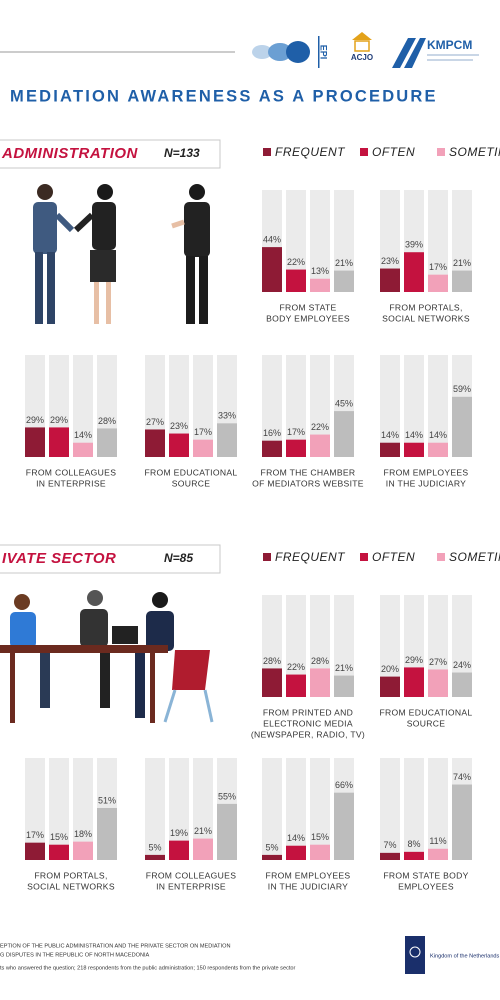 This screenshot has width=500, height=1000. I want to click on epi-logo, so click(286, 52).